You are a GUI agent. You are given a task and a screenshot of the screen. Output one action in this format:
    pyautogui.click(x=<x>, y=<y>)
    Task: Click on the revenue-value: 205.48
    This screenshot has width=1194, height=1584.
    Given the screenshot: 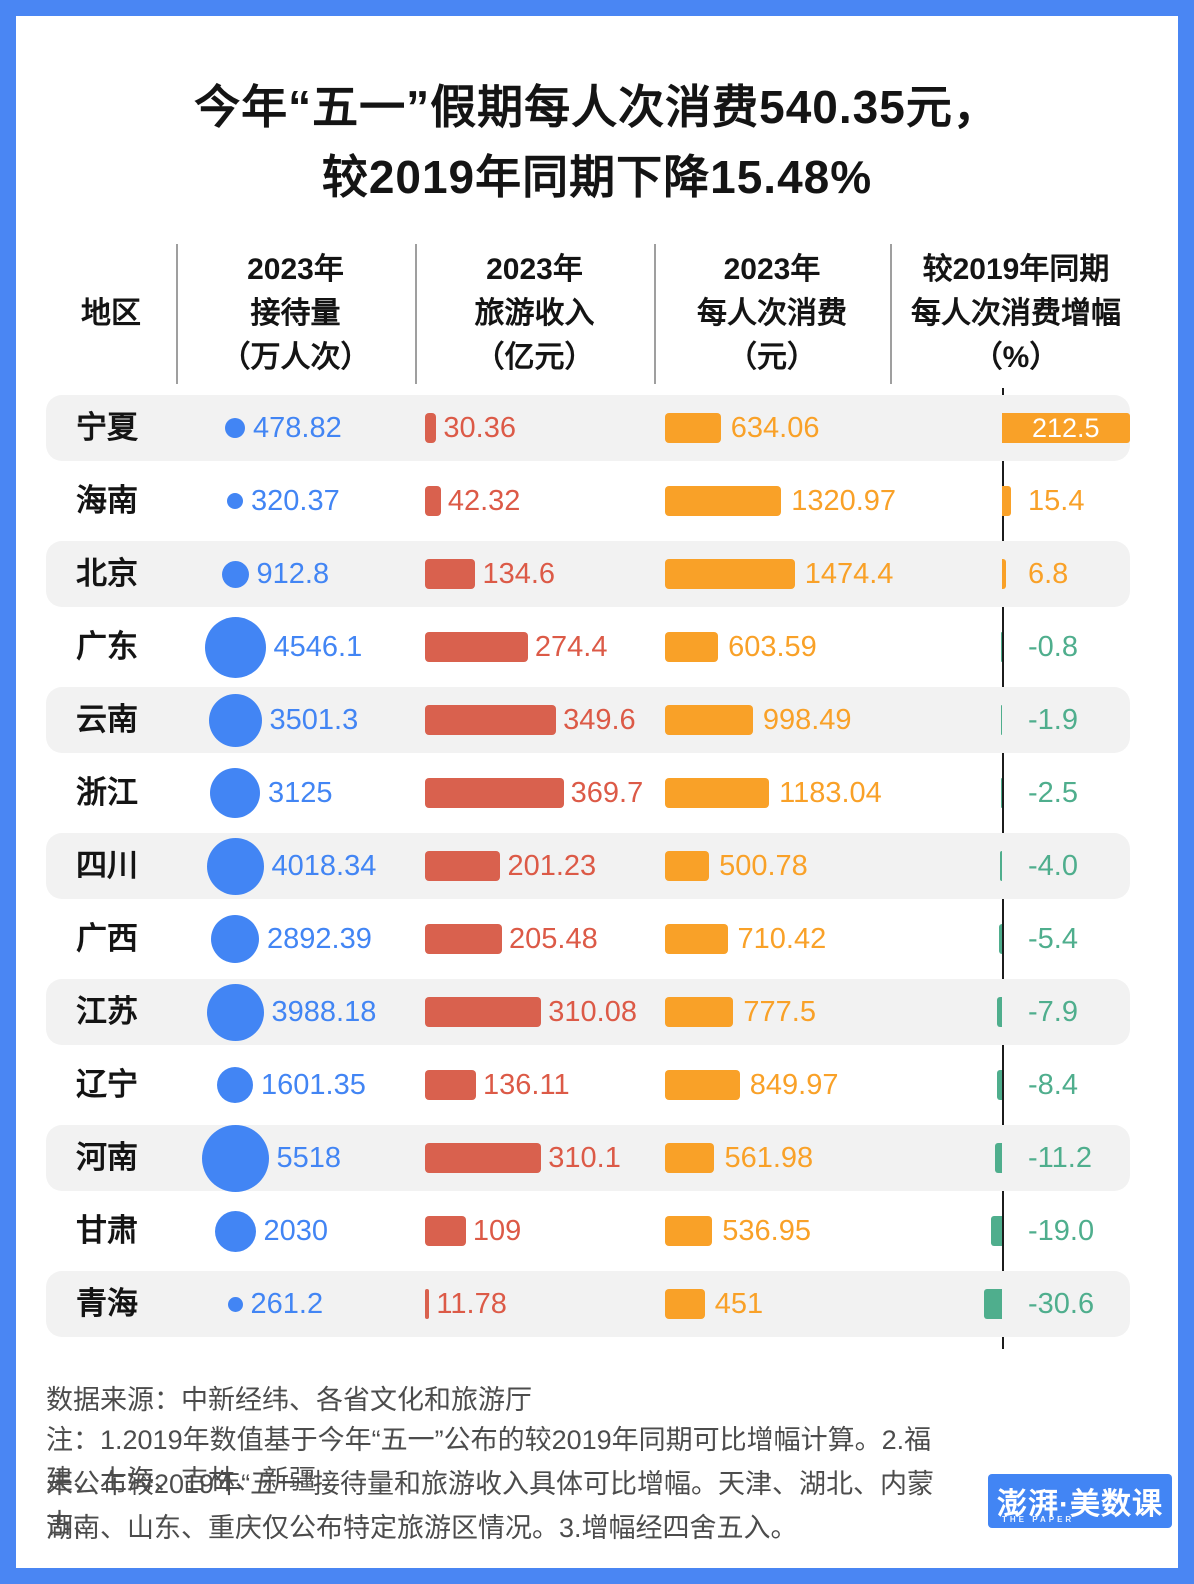 What is the action you would take?
    pyautogui.click(x=553, y=939)
    